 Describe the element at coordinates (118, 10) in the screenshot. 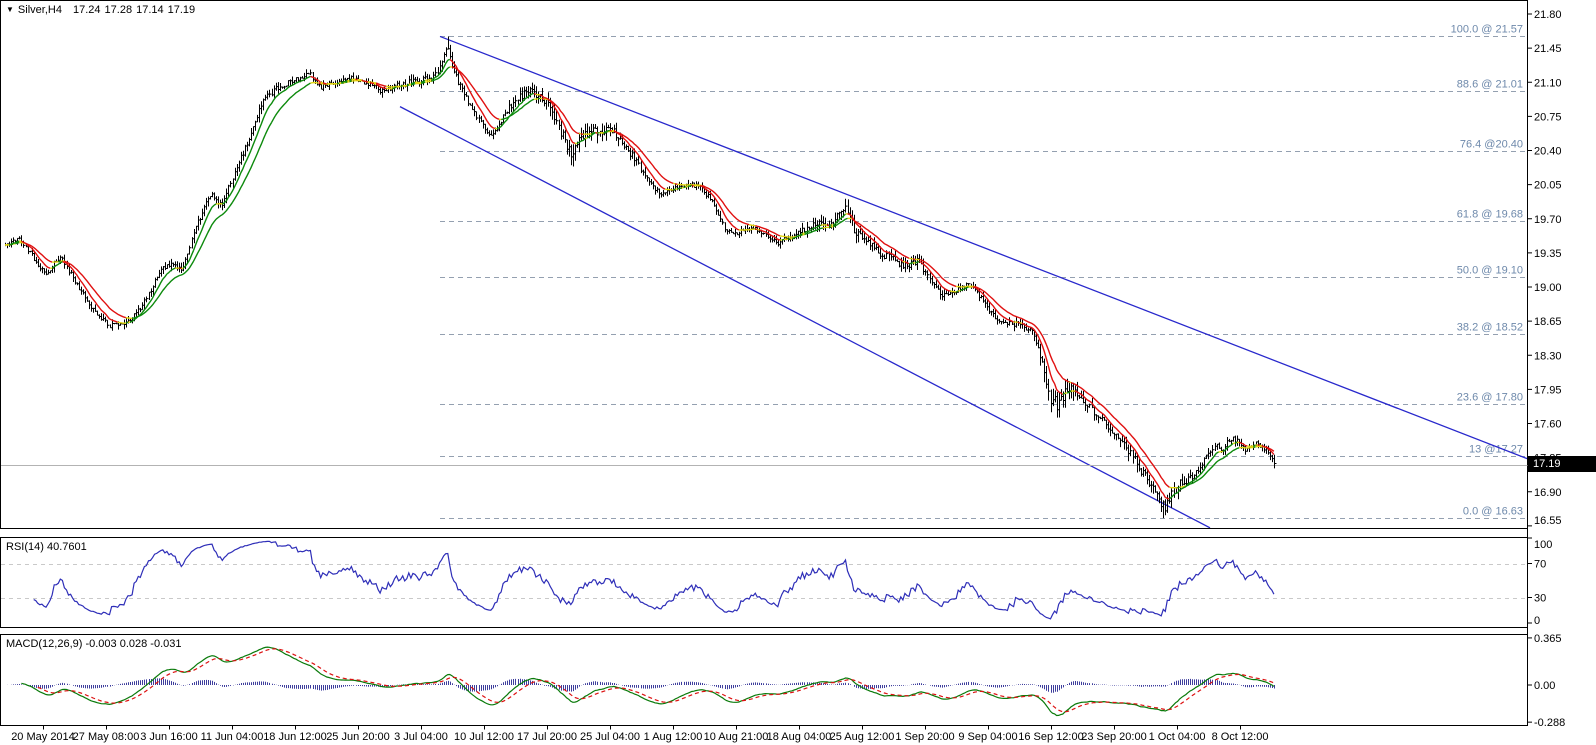

I see `quote-high: 17.28` at that location.